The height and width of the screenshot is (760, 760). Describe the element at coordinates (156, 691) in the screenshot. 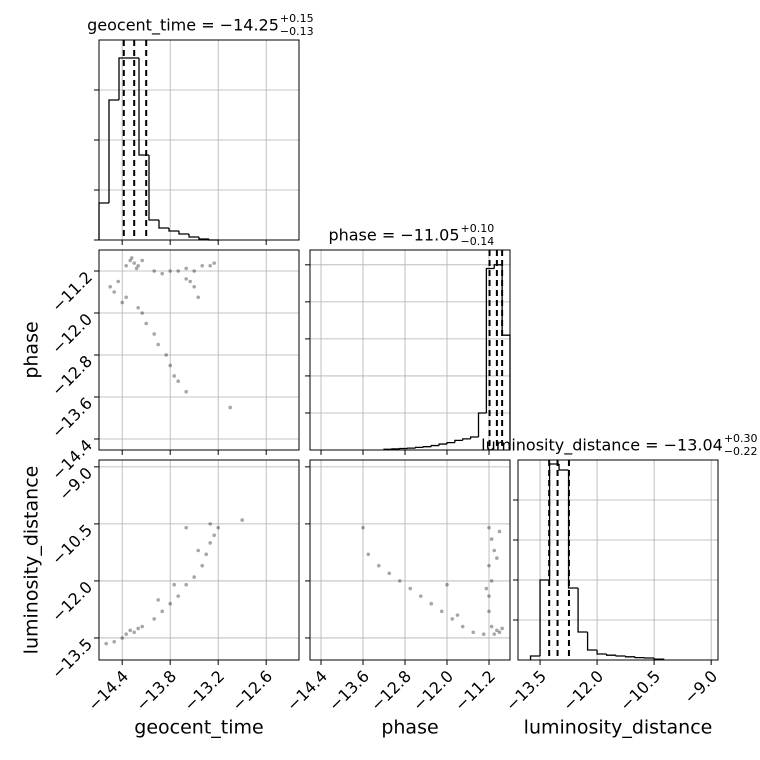

I see `x-tick-label: −13.8` at that location.